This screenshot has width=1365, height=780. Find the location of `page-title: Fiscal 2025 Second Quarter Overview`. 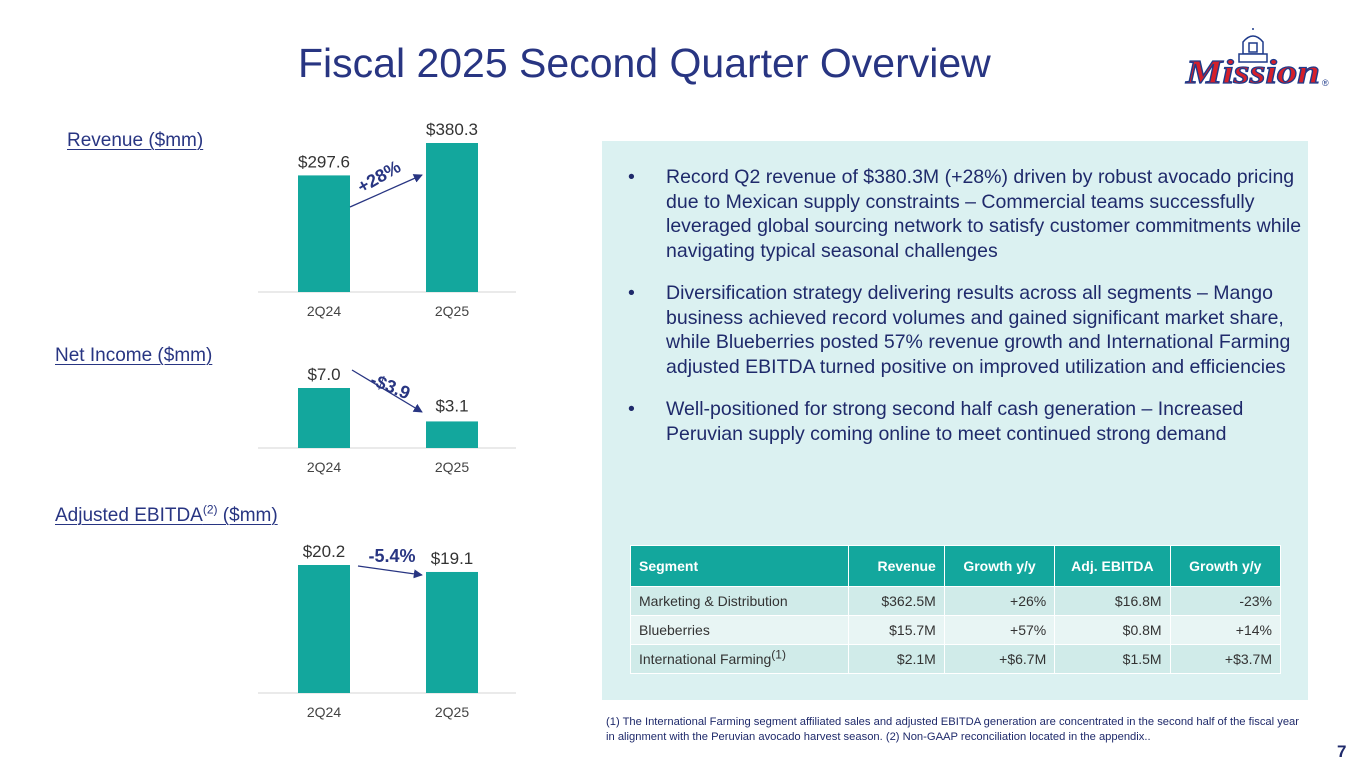

page-title: Fiscal 2025 Second Quarter Overview is located at coordinates (644, 63).